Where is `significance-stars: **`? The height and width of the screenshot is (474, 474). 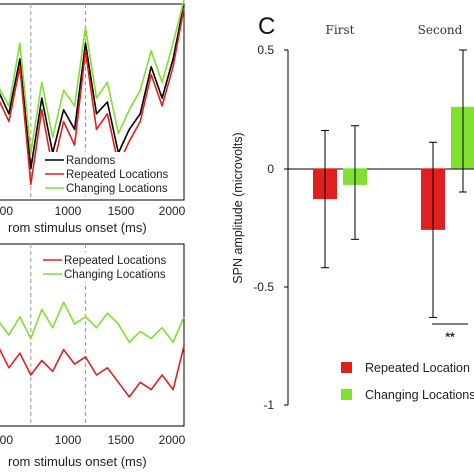
significance-stars: ** is located at coordinates (450, 337).